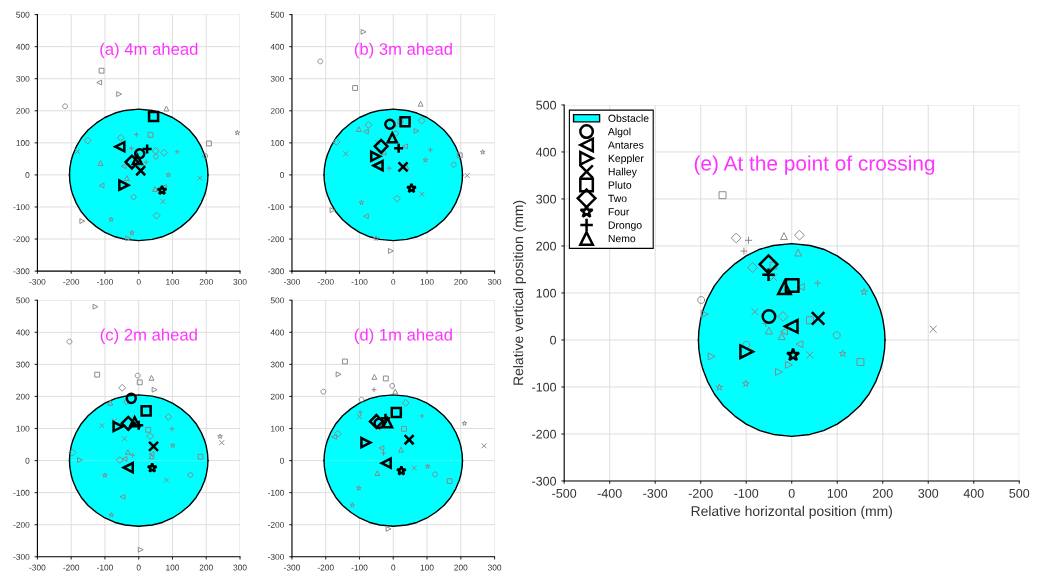  What do you see at coordinates (625, 226) in the screenshot?
I see `legend-label: Drongo` at bounding box center [625, 226].